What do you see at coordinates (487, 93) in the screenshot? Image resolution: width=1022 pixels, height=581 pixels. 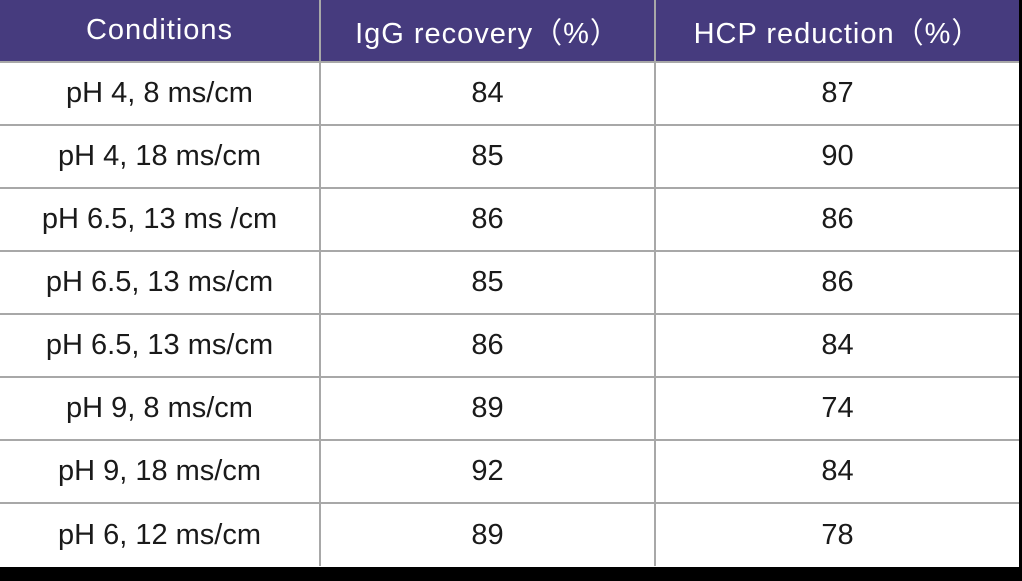 I see `igg-recovery-cell: 84` at bounding box center [487, 93].